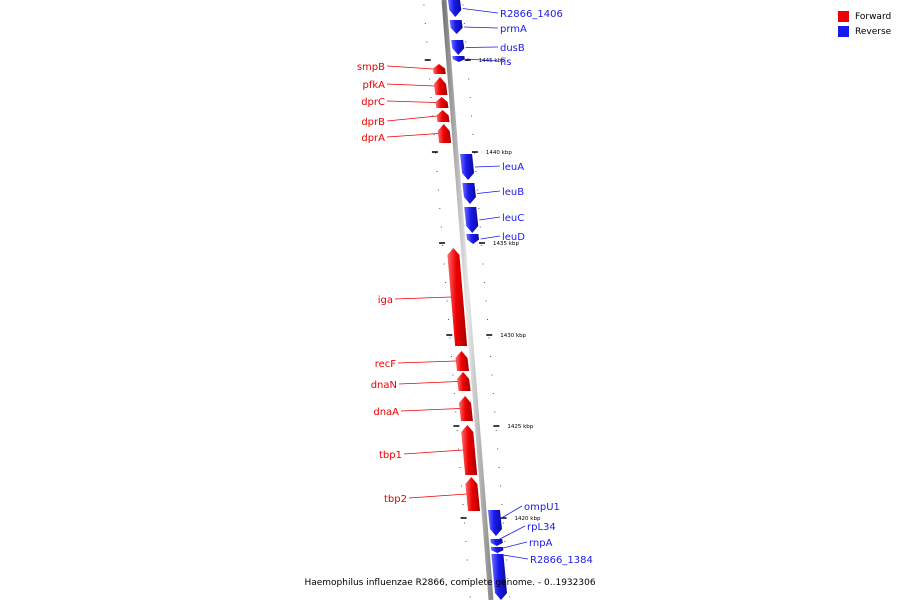  What do you see at coordinates (385, 300) in the screenshot?
I see `gene-label: iga` at bounding box center [385, 300].